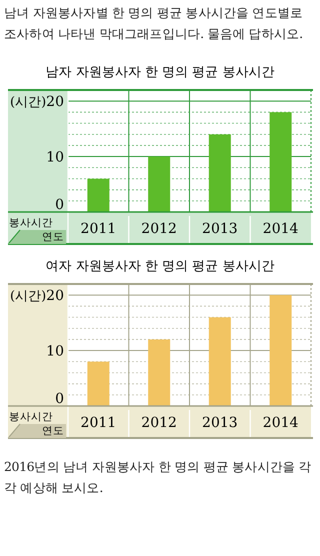 This screenshot has height=556, width=320. I want to click on text: 2016년의 남녀 자원봉사자 한 명의 평균 봉사시간을 각각 예상해 보시오., so click(157, 477).